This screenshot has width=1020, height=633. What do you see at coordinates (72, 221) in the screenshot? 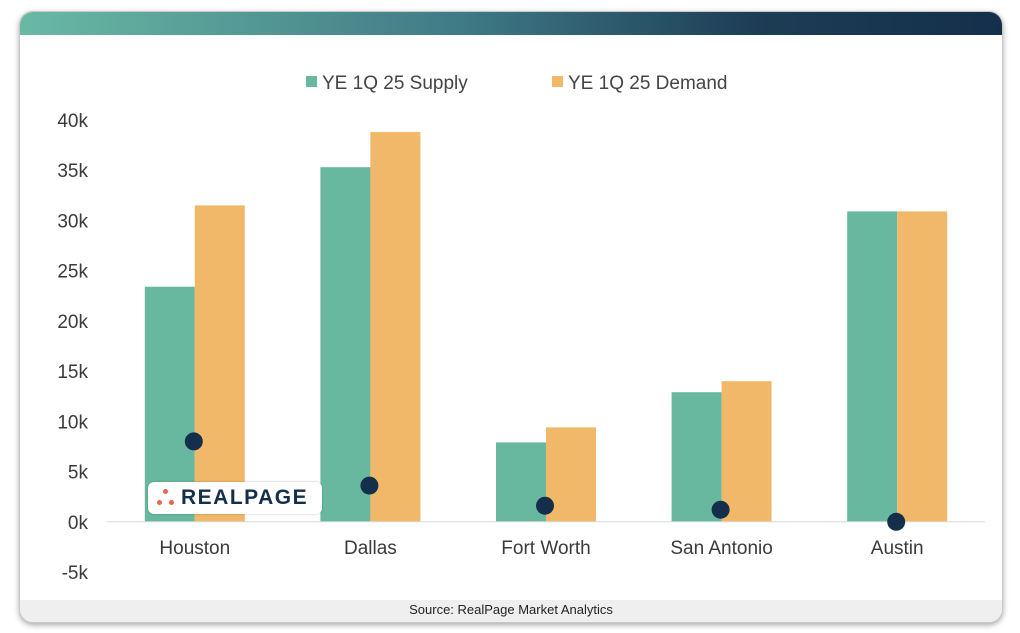
I see `y-tick-label: 30k` at bounding box center [72, 221].